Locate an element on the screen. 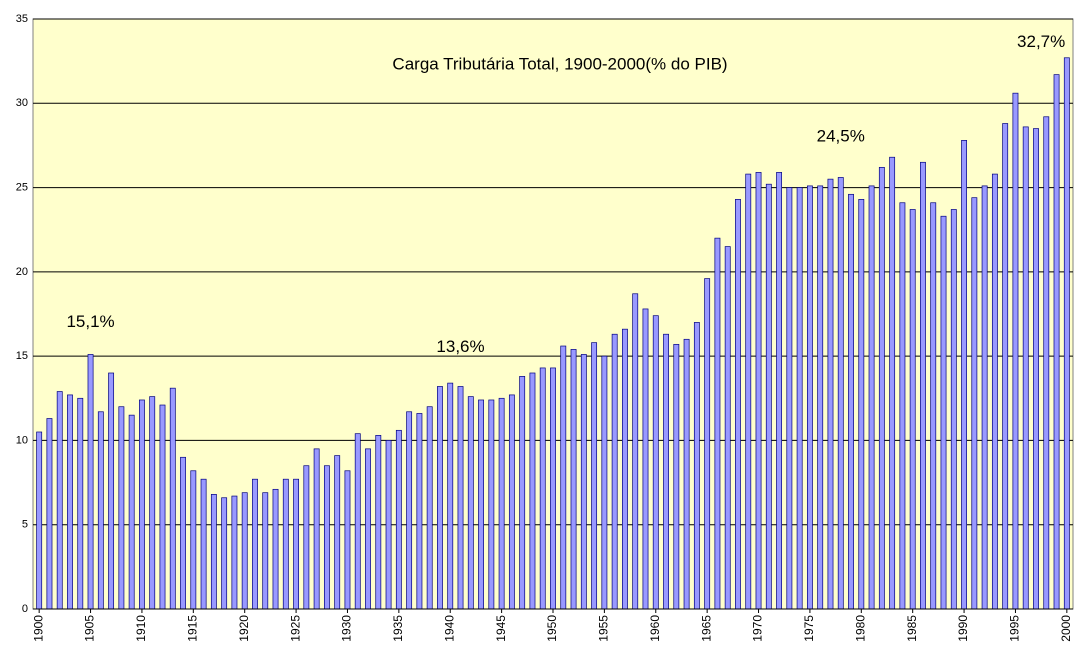 Image resolution: width=1077 pixels, height=654 pixels. y-tick-label: 35 is located at coordinates (22, 19).